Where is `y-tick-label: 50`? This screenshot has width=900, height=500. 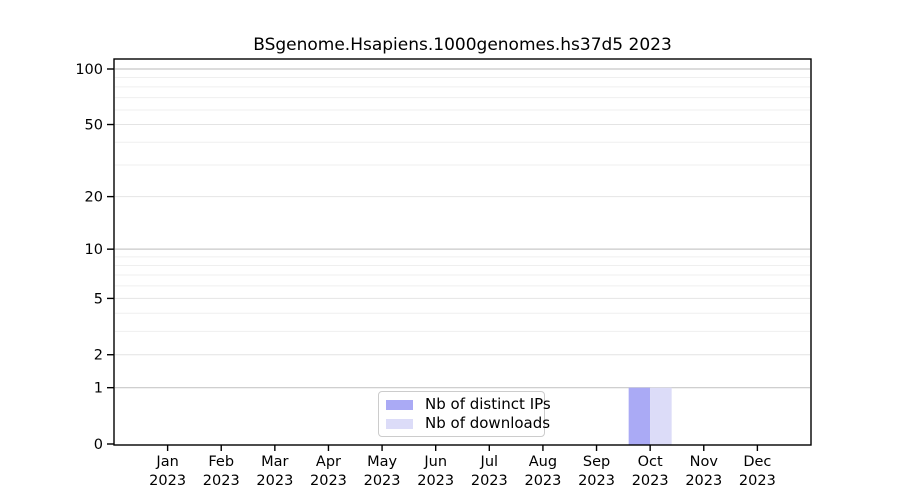
y-tick-label: 50 is located at coordinates (94, 126).